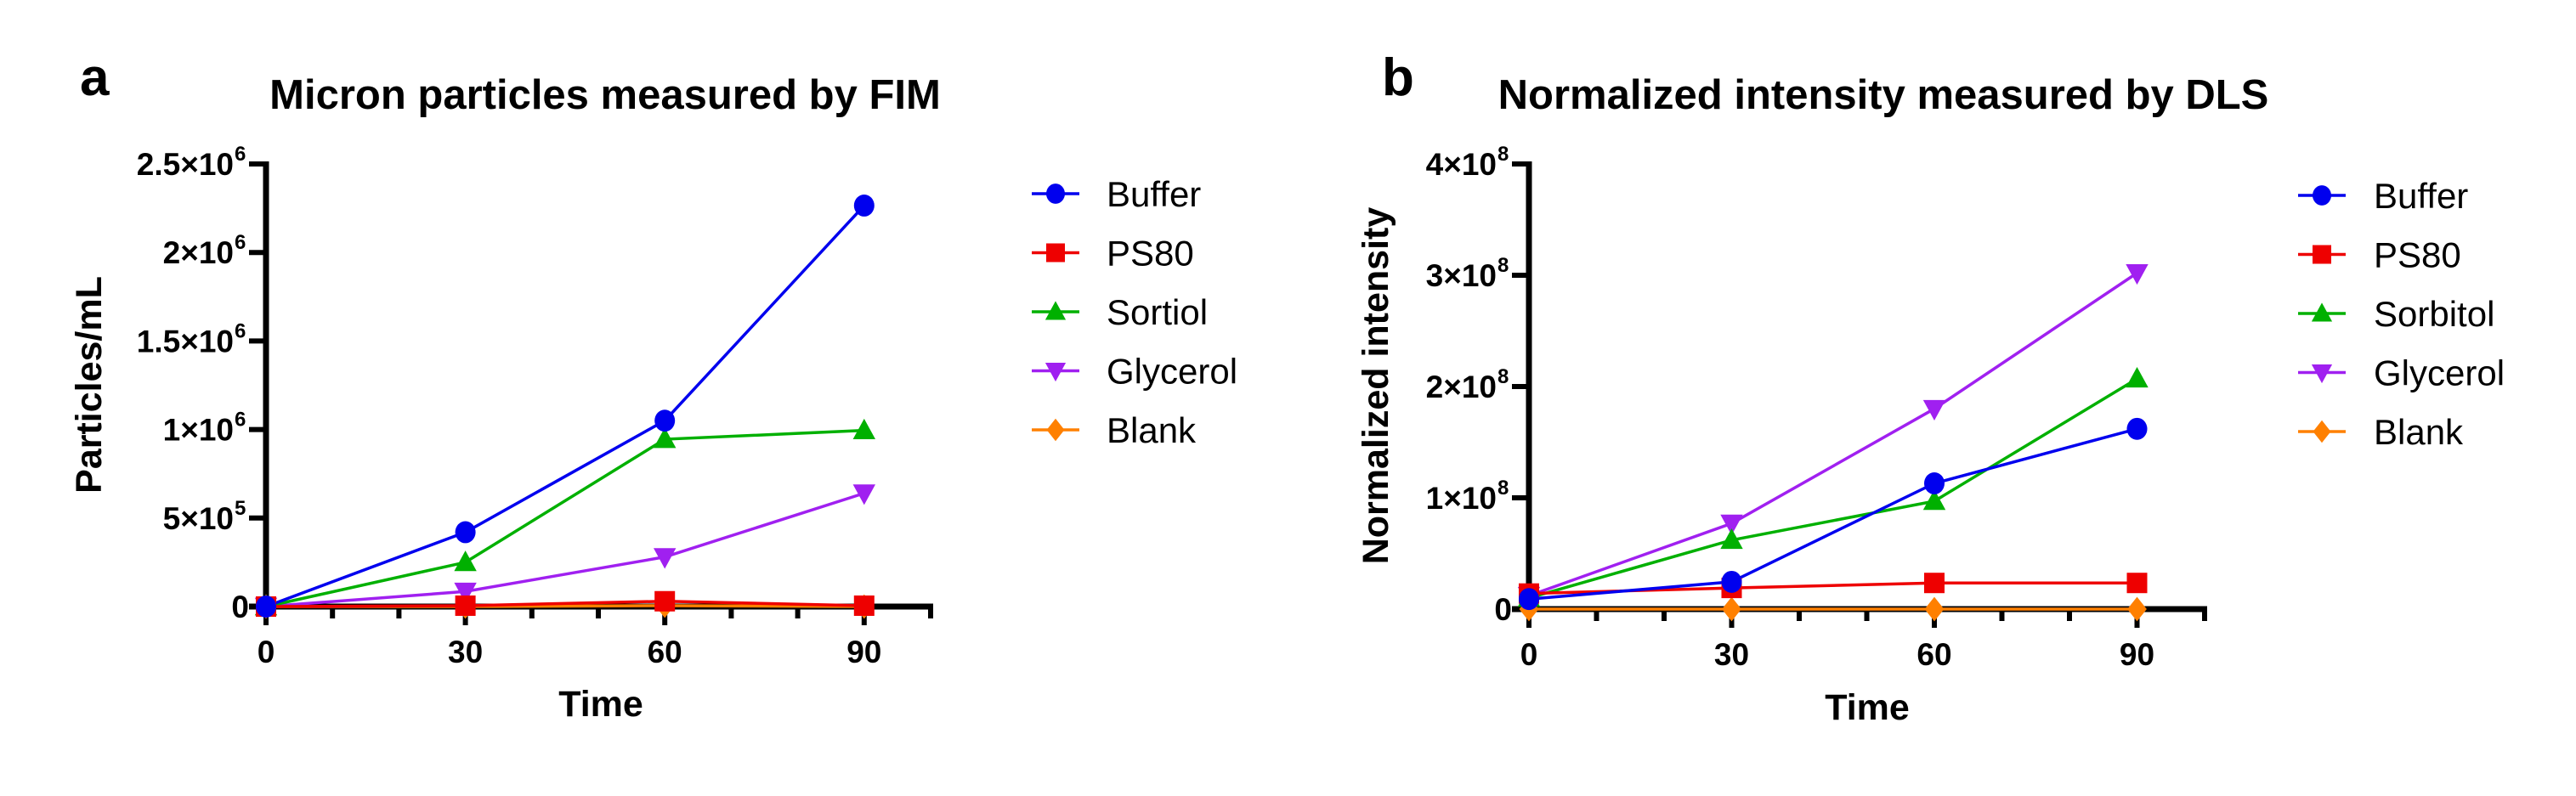  What do you see at coordinates (1867, 707) in the screenshot?
I see `x-axis-label-b: Time` at bounding box center [1867, 707].